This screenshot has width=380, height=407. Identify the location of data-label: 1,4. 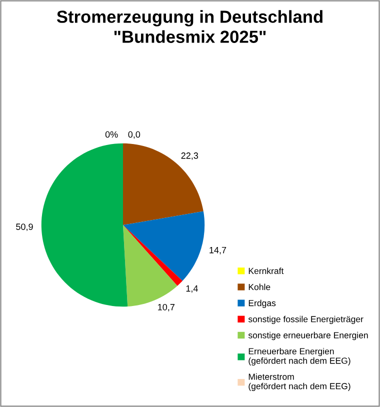
(192, 289).